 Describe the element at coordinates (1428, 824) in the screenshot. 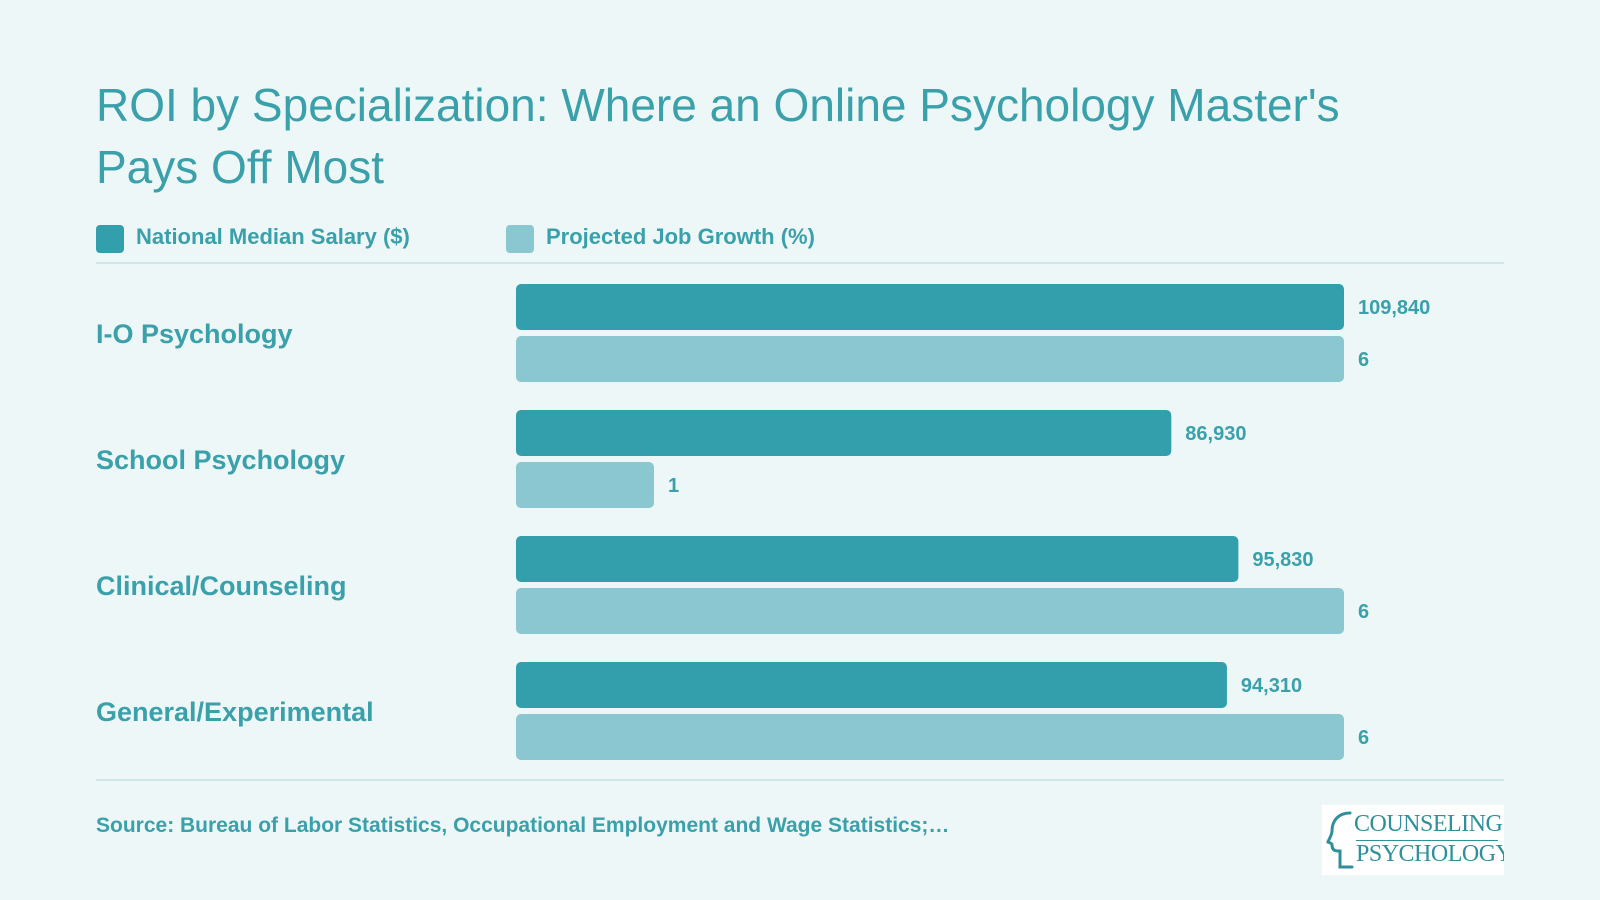

I see `logo-text-line1: COUNSELING` at that location.